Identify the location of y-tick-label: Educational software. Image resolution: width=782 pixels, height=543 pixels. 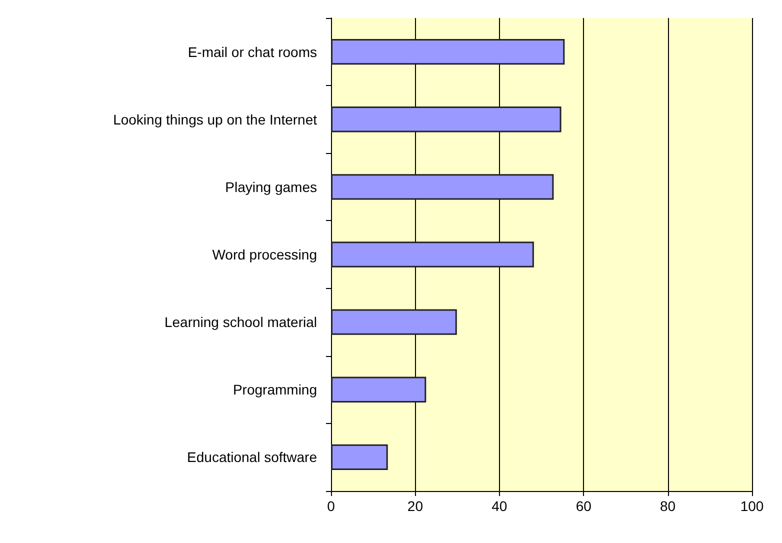
(252, 457).